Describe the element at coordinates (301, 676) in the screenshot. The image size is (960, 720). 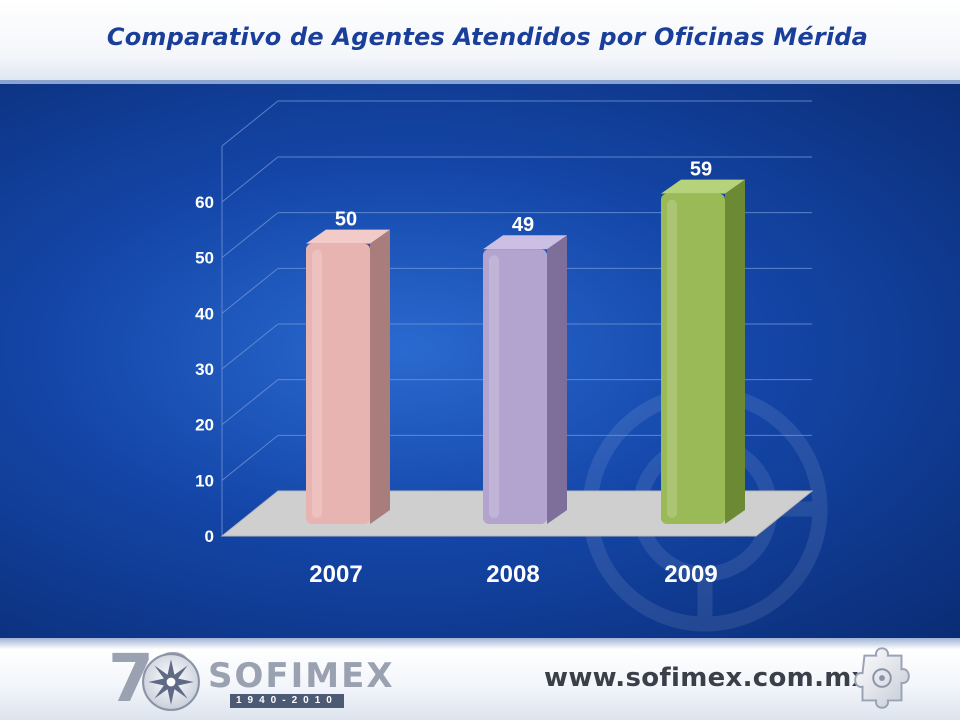
I see `logo-name: SOFIMEX` at that location.